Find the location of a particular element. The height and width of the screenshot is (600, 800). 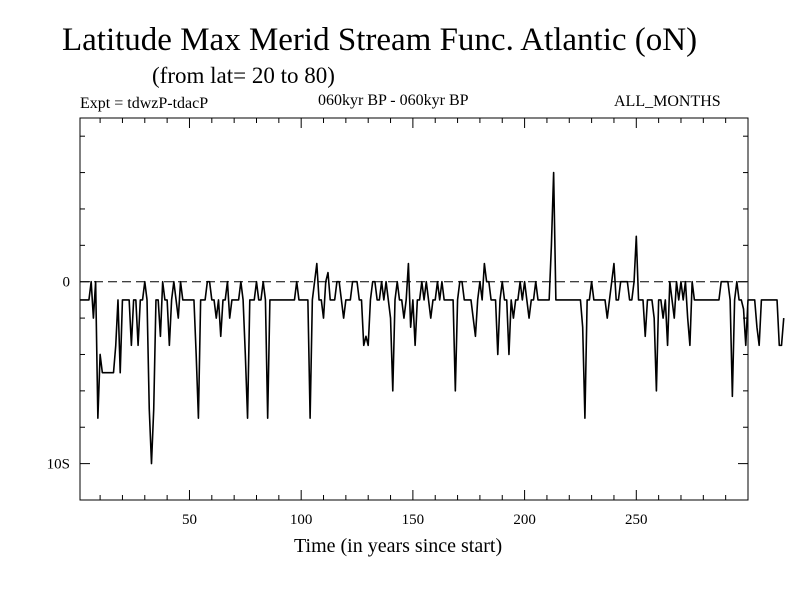

x-tick-label: 50 is located at coordinates (189, 520).